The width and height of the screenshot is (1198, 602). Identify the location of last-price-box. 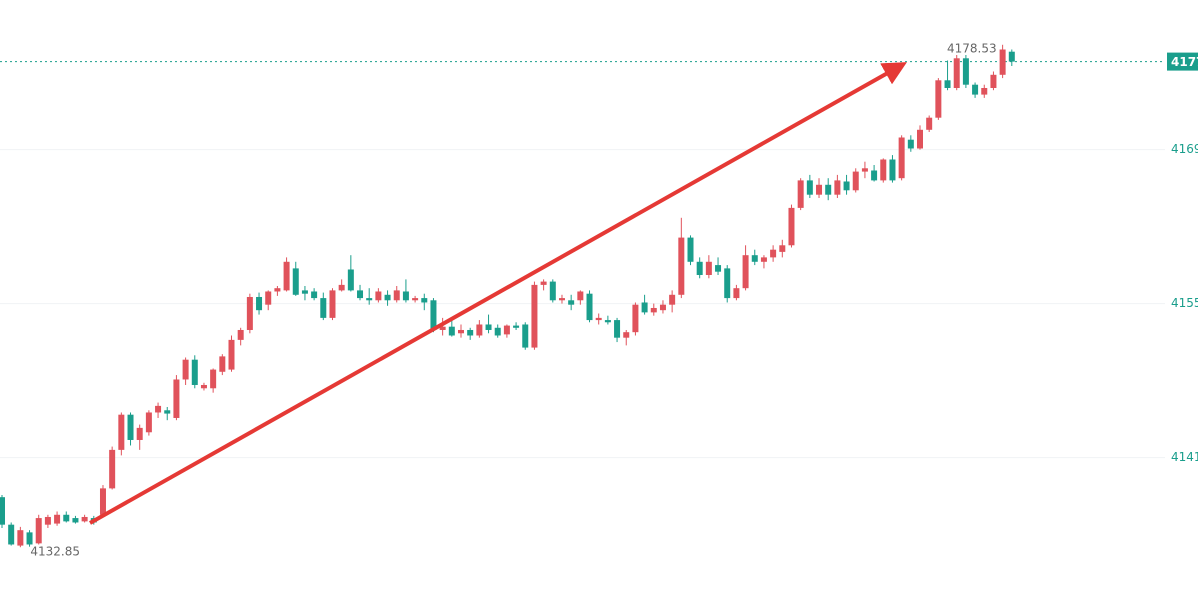
(1182, 61).